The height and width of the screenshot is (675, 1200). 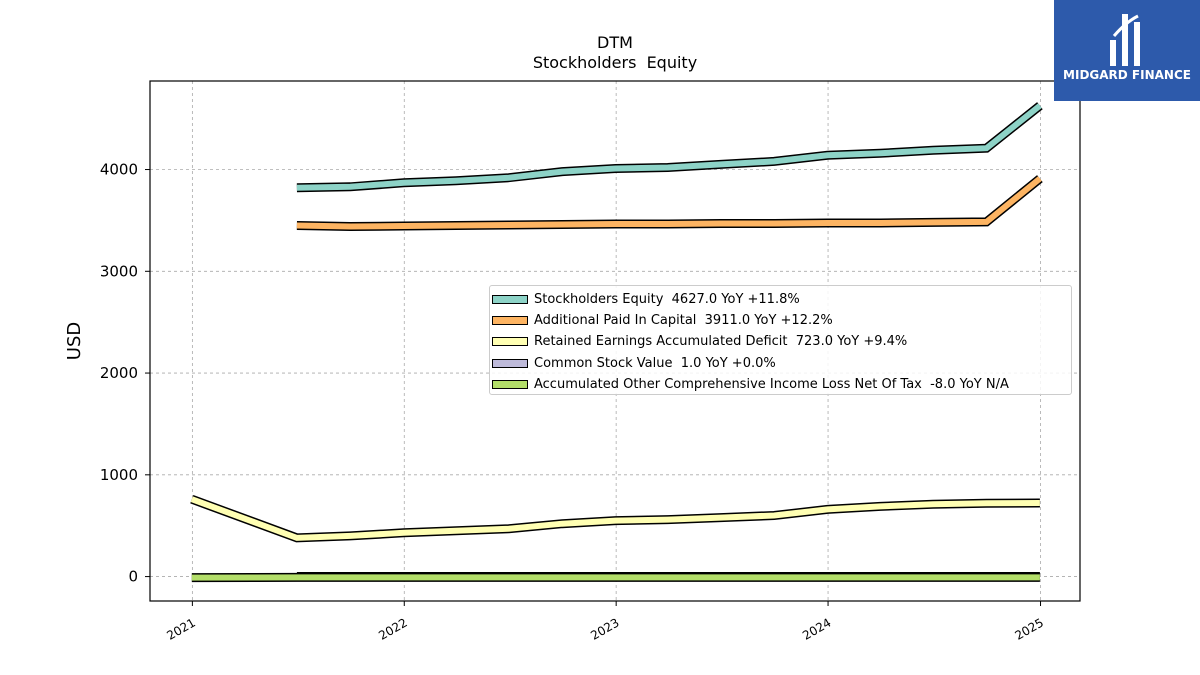 What do you see at coordinates (667, 300) in the screenshot?
I see `legend-label: Stockholders Equity 4627.0 YoY +11.8%` at bounding box center [667, 300].